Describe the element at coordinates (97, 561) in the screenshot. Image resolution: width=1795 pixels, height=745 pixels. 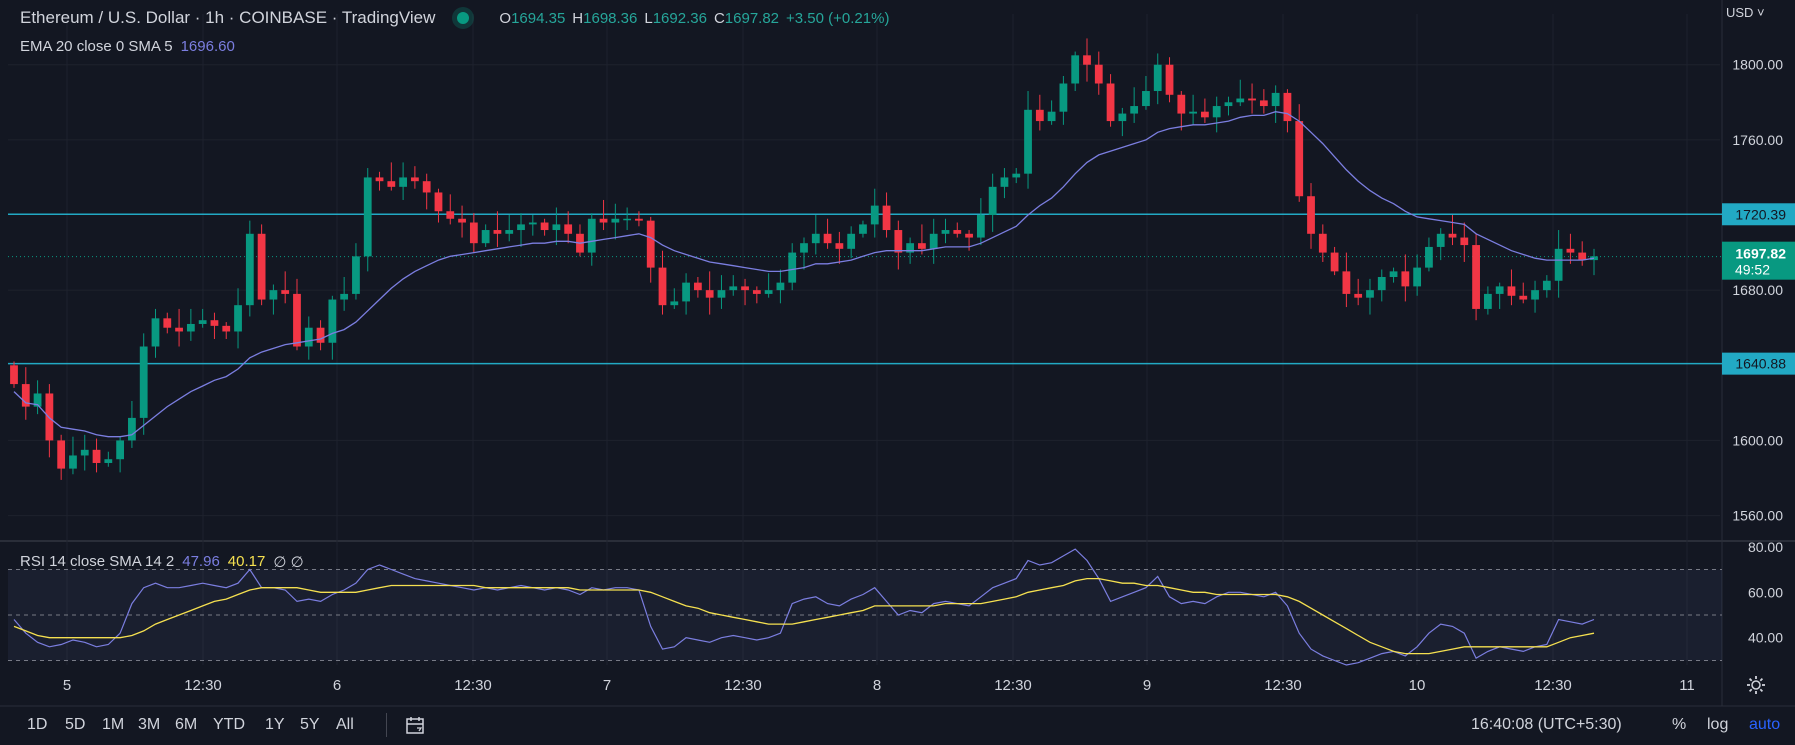
I see `rsi-name: RSI 14 close SMA 14 2` at that location.